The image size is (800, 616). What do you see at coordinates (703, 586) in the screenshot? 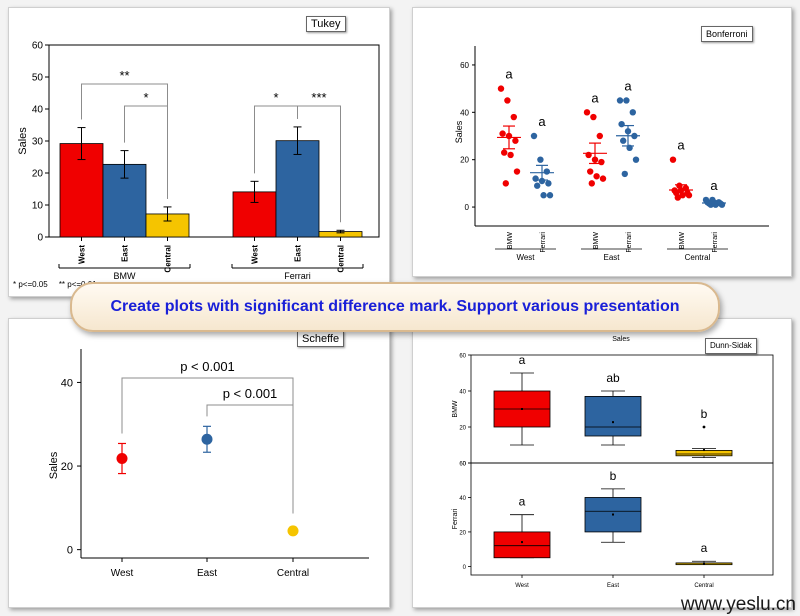
I see `dunn-sidak-x-tick-label: Central` at bounding box center [703, 586].